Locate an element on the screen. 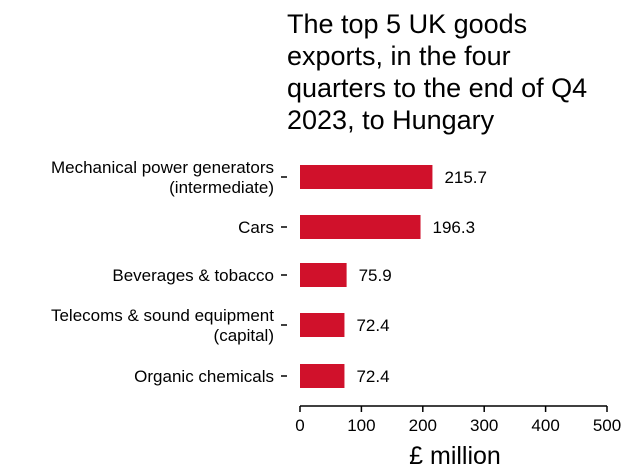 This screenshot has width=623, height=471. category-label: Beverages & tobacco is located at coordinates (193, 275).